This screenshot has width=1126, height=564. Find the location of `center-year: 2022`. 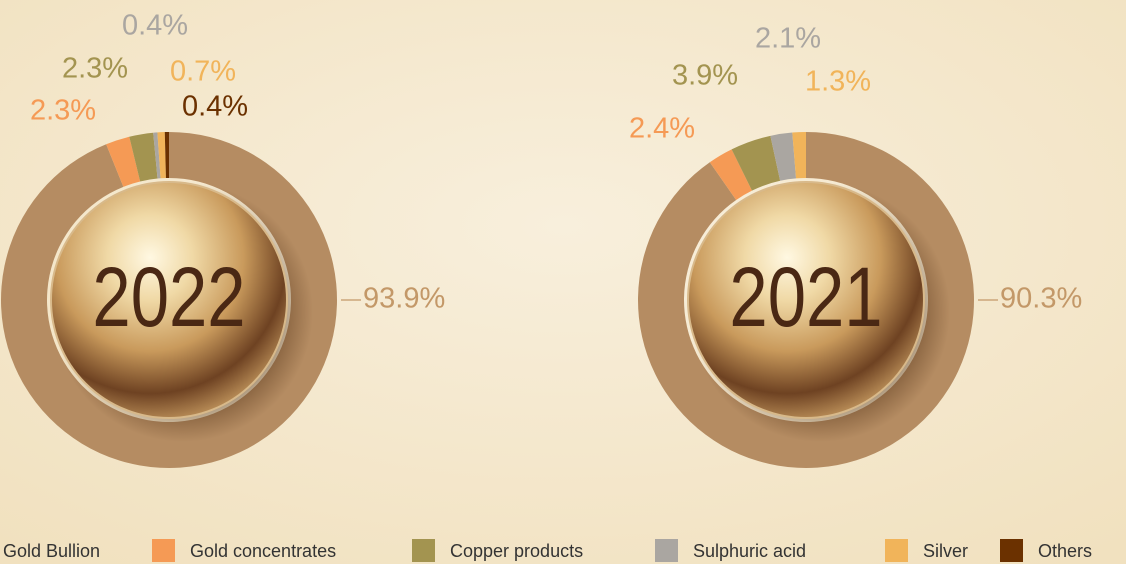

center-year: 2022 is located at coordinates (168, 298).